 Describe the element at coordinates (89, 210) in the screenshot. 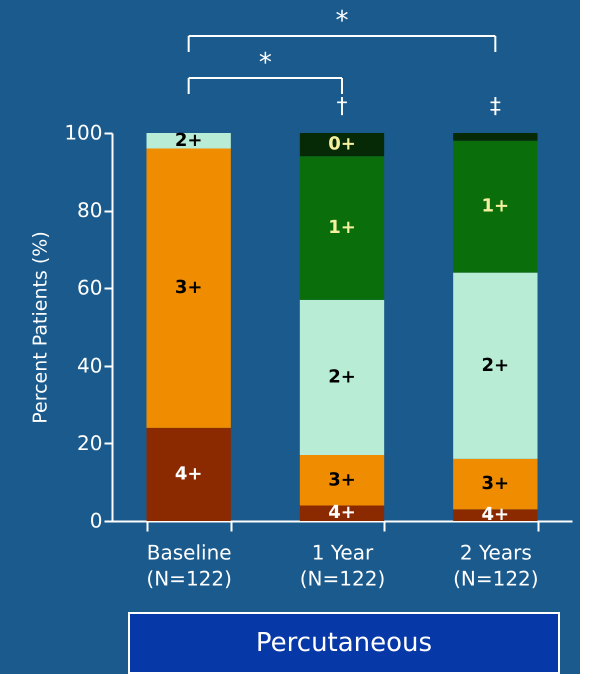

I see `y-tick-label: 80` at that location.